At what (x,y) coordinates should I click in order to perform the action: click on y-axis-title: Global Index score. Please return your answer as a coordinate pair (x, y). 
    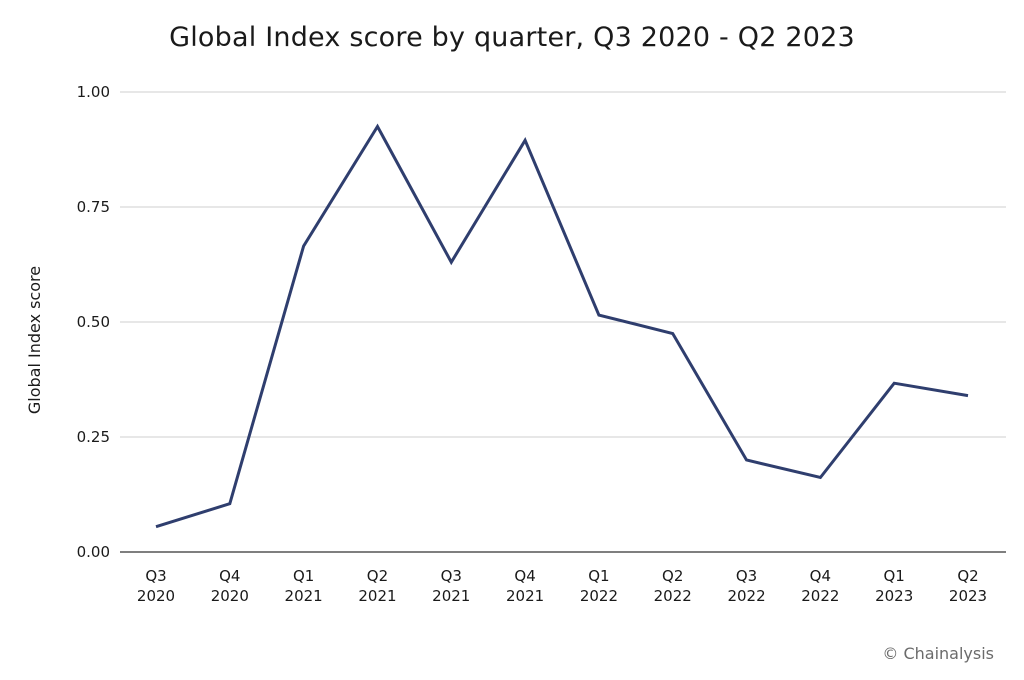
    Looking at the image, I should click on (34, 340).